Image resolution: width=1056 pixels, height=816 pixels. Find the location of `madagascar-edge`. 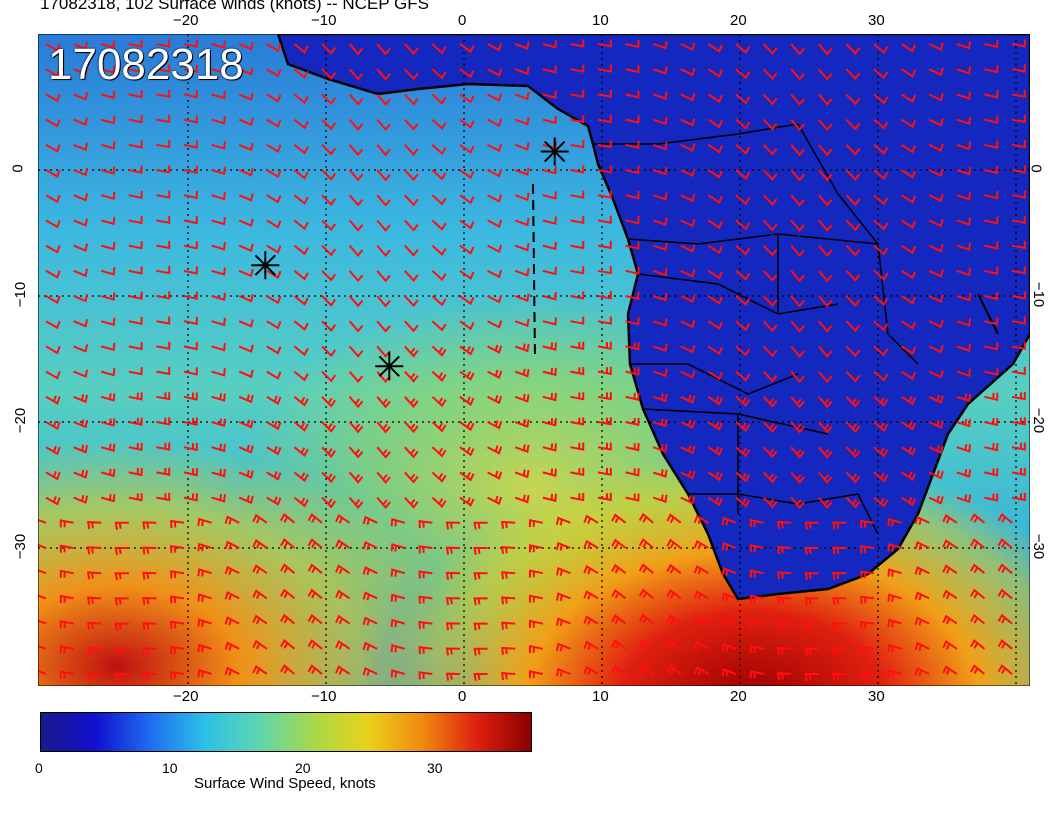

madagascar-edge is located at coordinates (988, 314).